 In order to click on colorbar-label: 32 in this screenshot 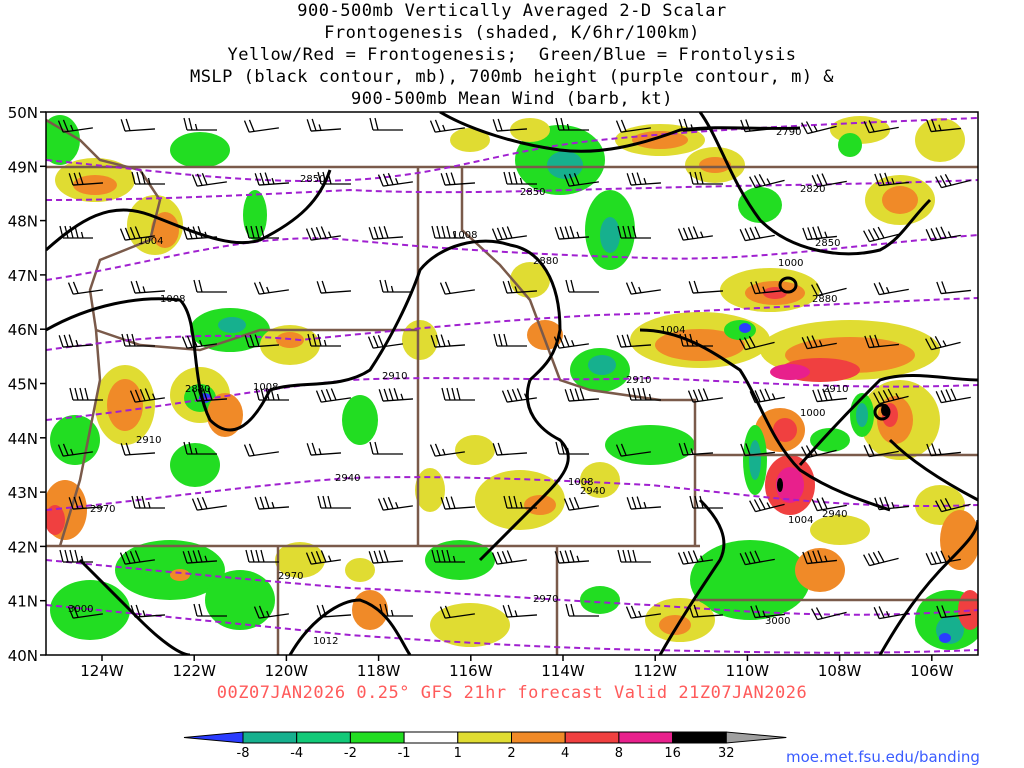, I will do `click(726, 753)`.